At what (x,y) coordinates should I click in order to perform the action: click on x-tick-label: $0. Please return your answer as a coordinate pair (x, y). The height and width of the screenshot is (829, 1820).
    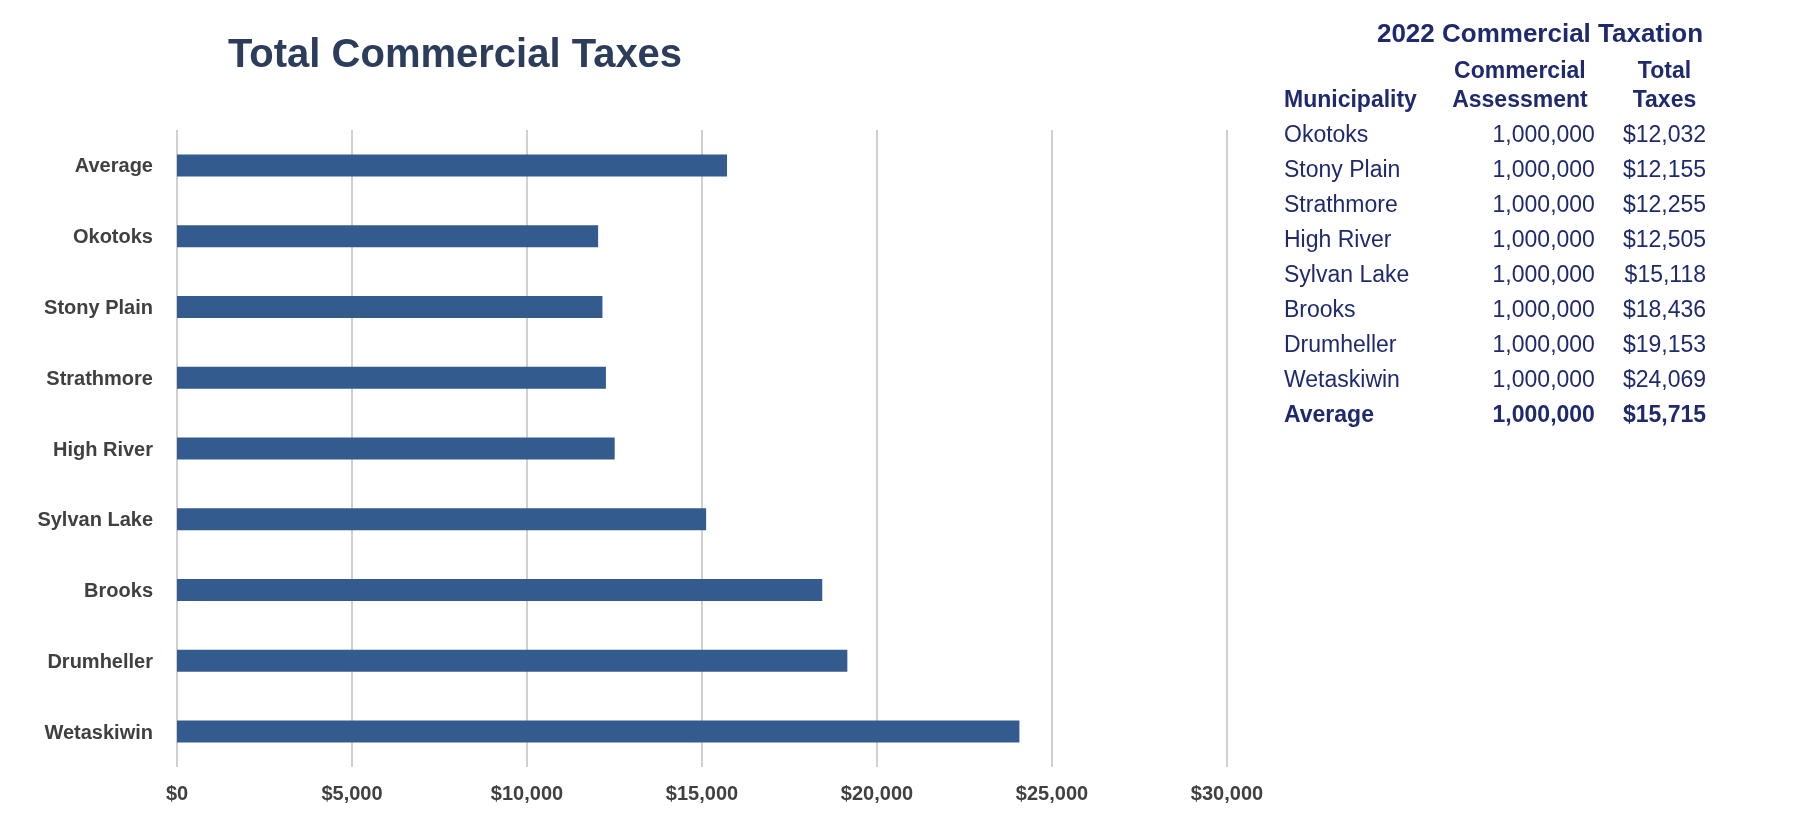
    Looking at the image, I should click on (177, 793).